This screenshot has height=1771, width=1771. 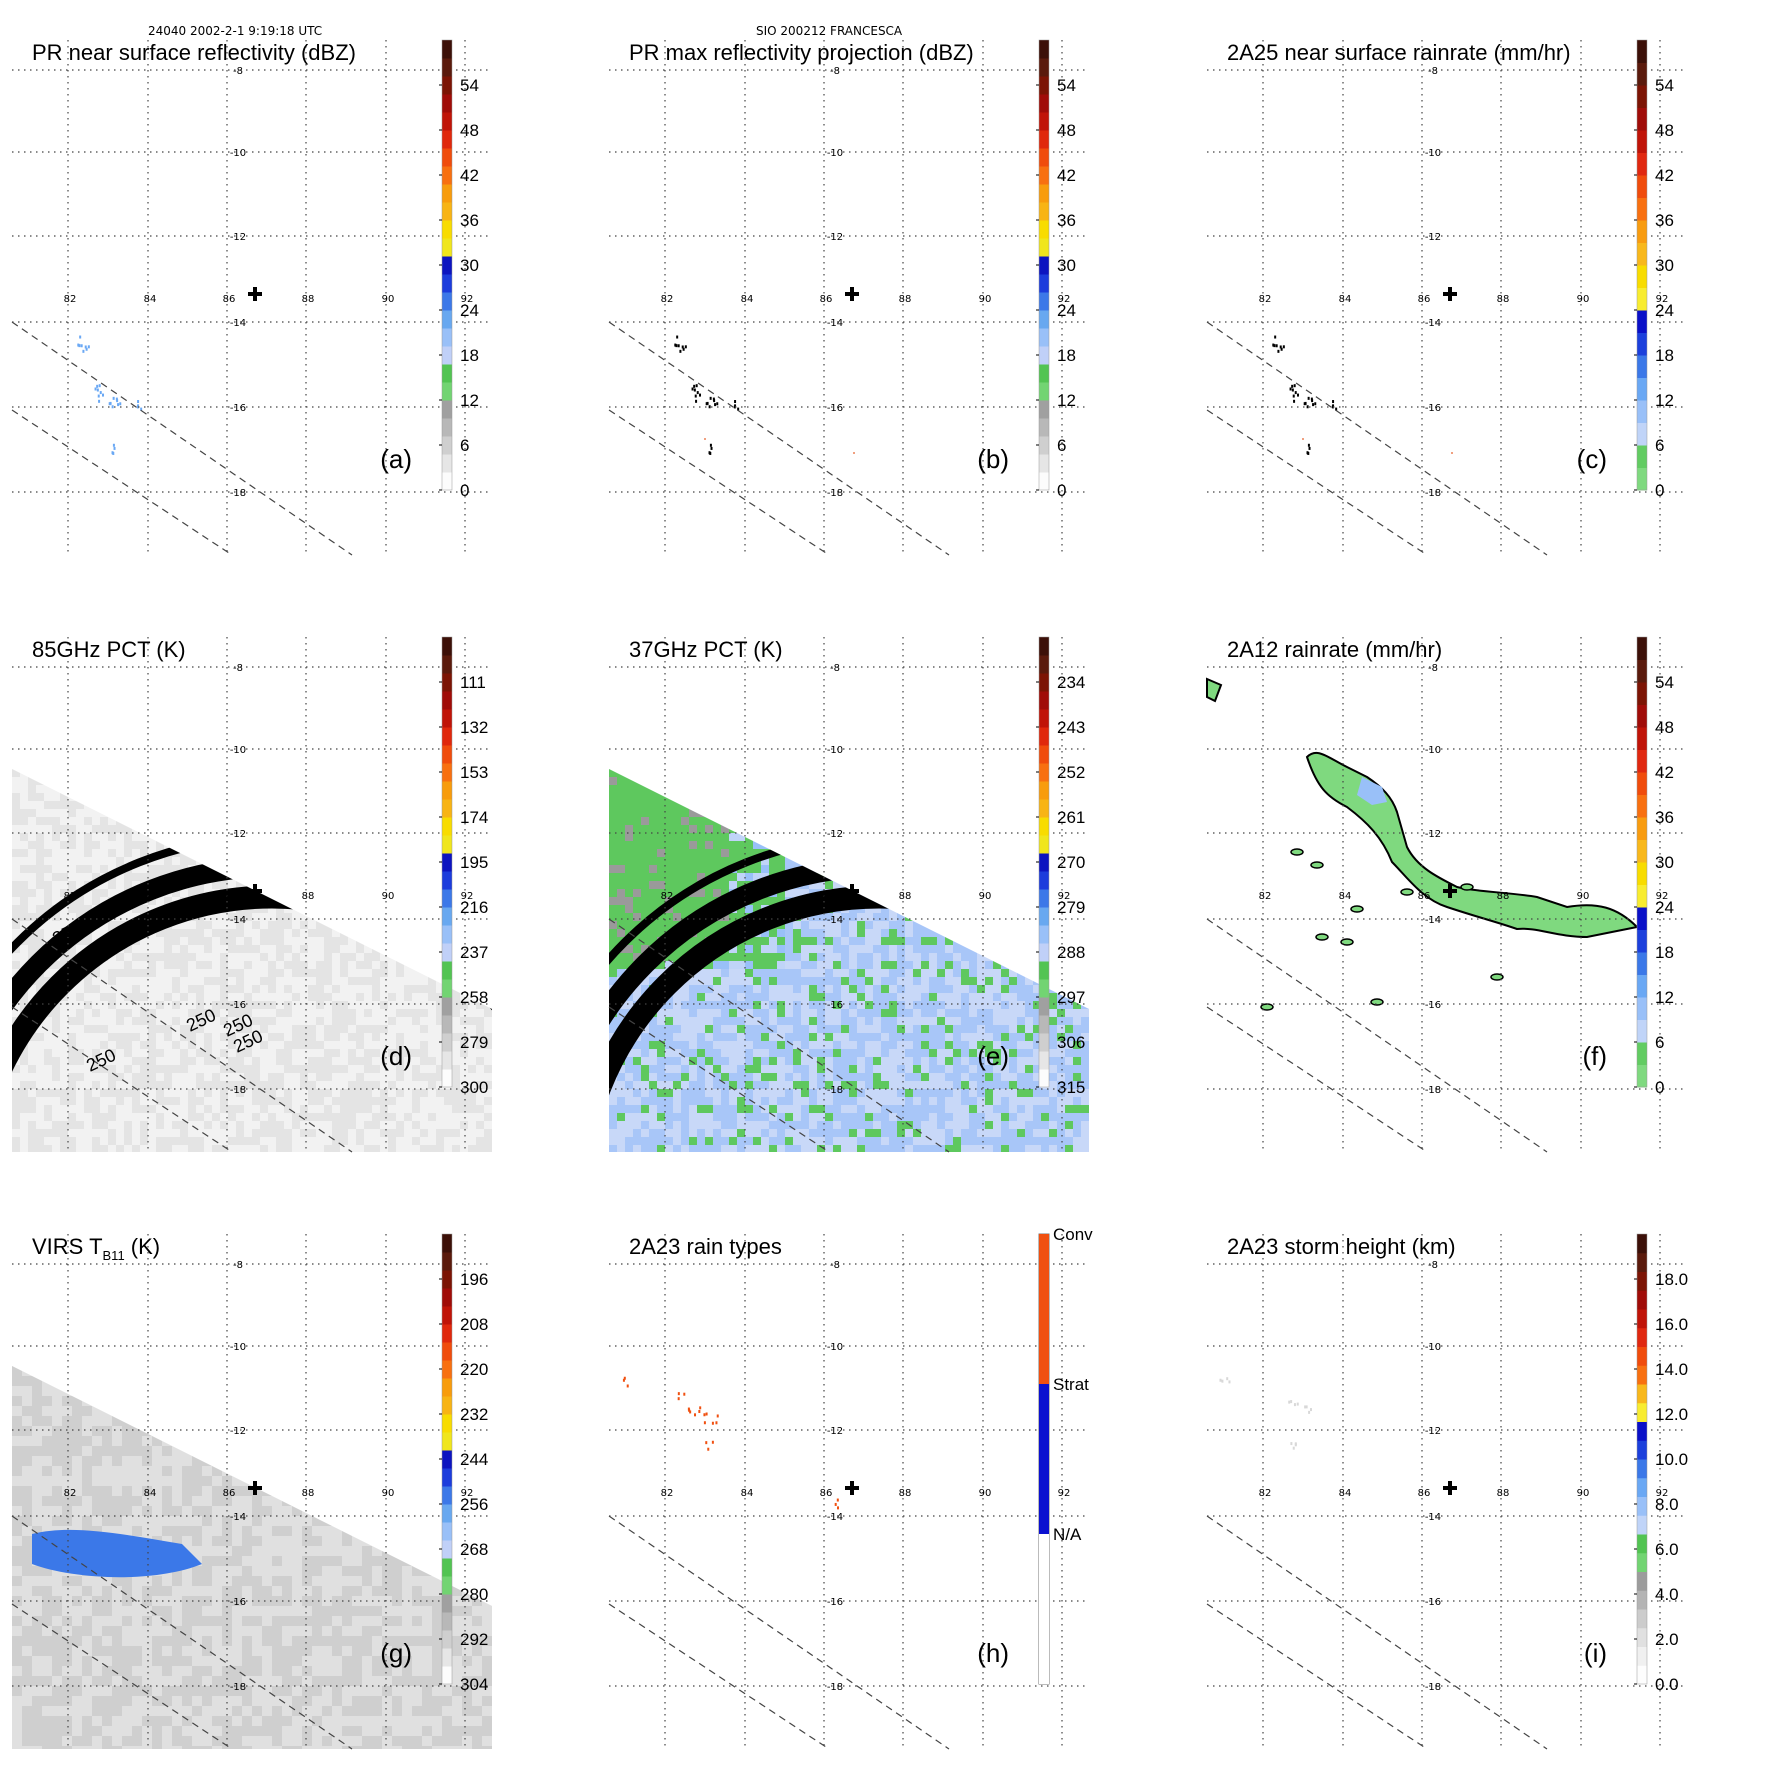 I want to click on lat-tick-label: -8, so click(x=238, y=71).